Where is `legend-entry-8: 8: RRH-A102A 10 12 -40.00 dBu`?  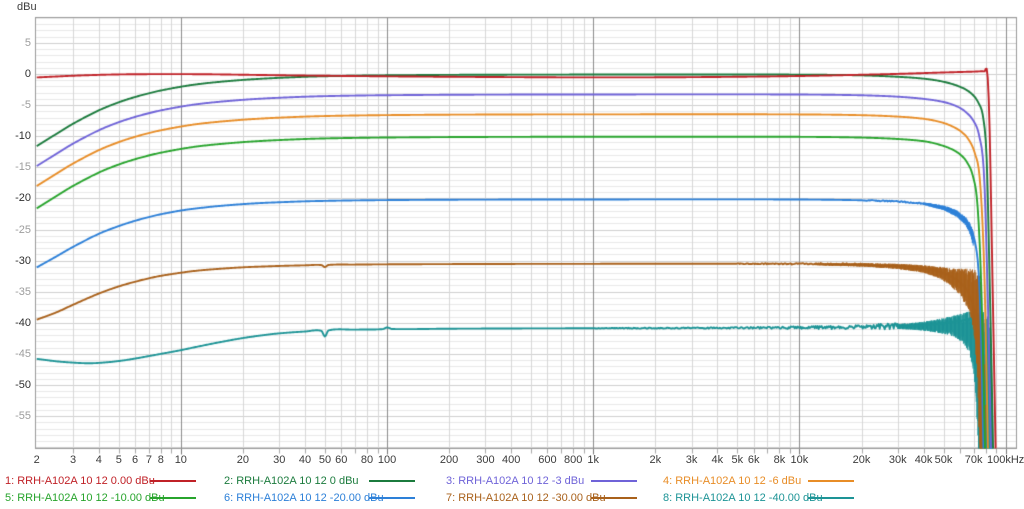
legend-entry-8: 8: RRH-A102A 10 12 -40.00 dBu is located at coordinates (758, 498).